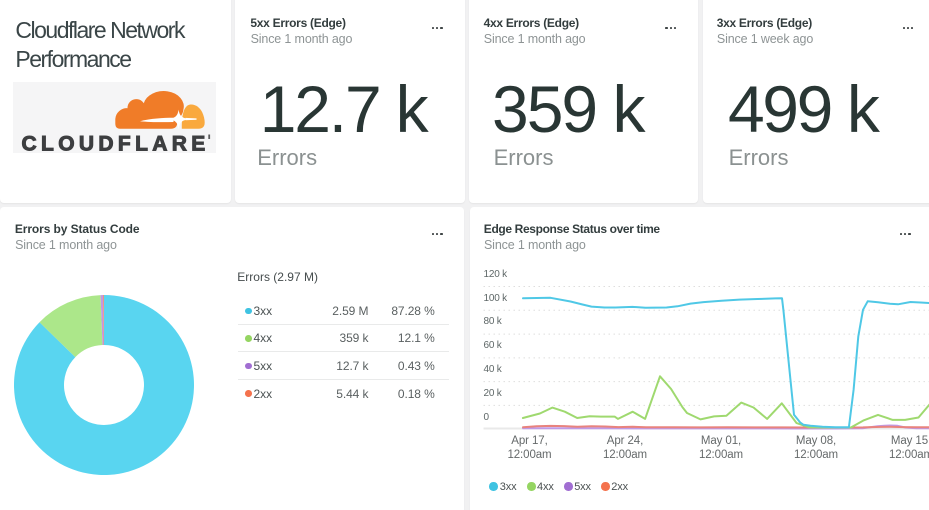 The width and height of the screenshot is (929, 510). Describe the element at coordinates (116, 142) in the screenshot. I see `svg-text: CLOUDFLARE` at that location.